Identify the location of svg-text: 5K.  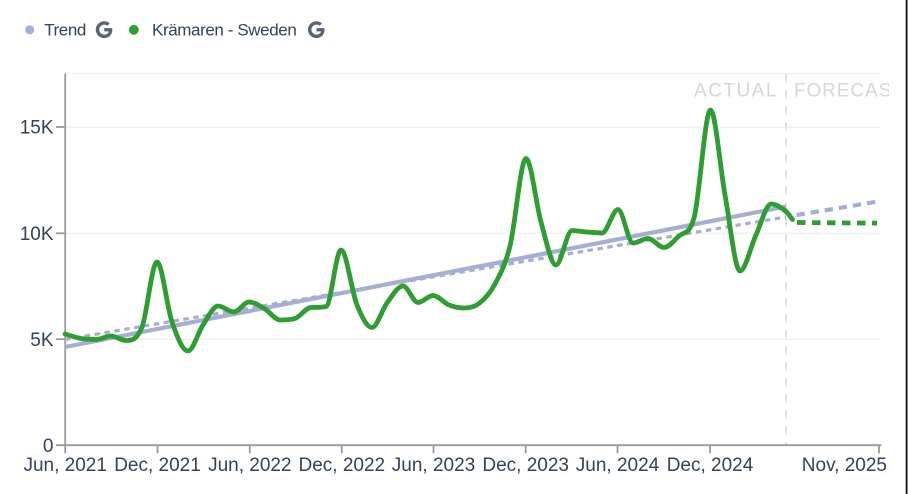
(42, 340).